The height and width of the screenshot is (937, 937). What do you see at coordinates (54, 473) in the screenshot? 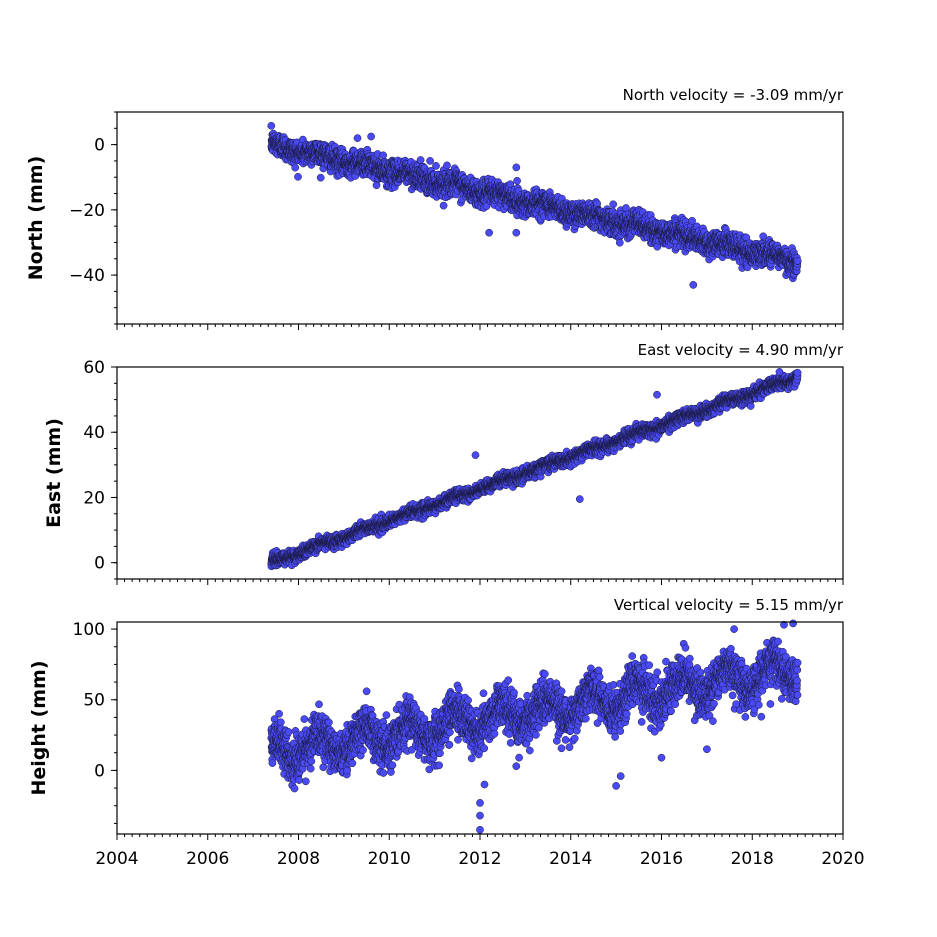
I see `east-y-axis-label: East (mm)` at bounding box center [54, 473].